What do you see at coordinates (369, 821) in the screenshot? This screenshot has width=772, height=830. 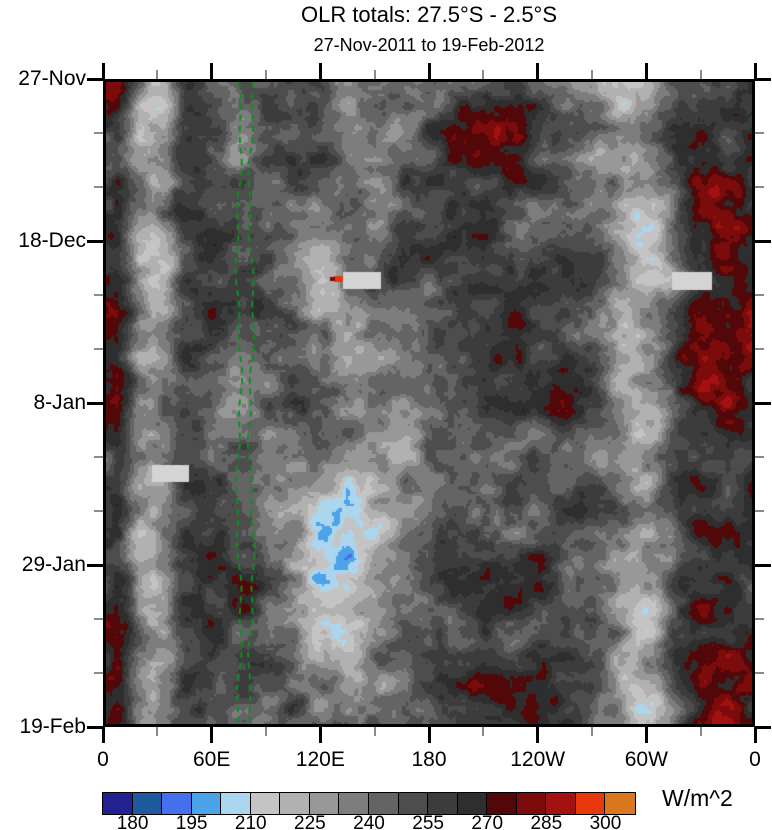 I see `colorbar-tick-label: 240` at bounding box center [369, 821].